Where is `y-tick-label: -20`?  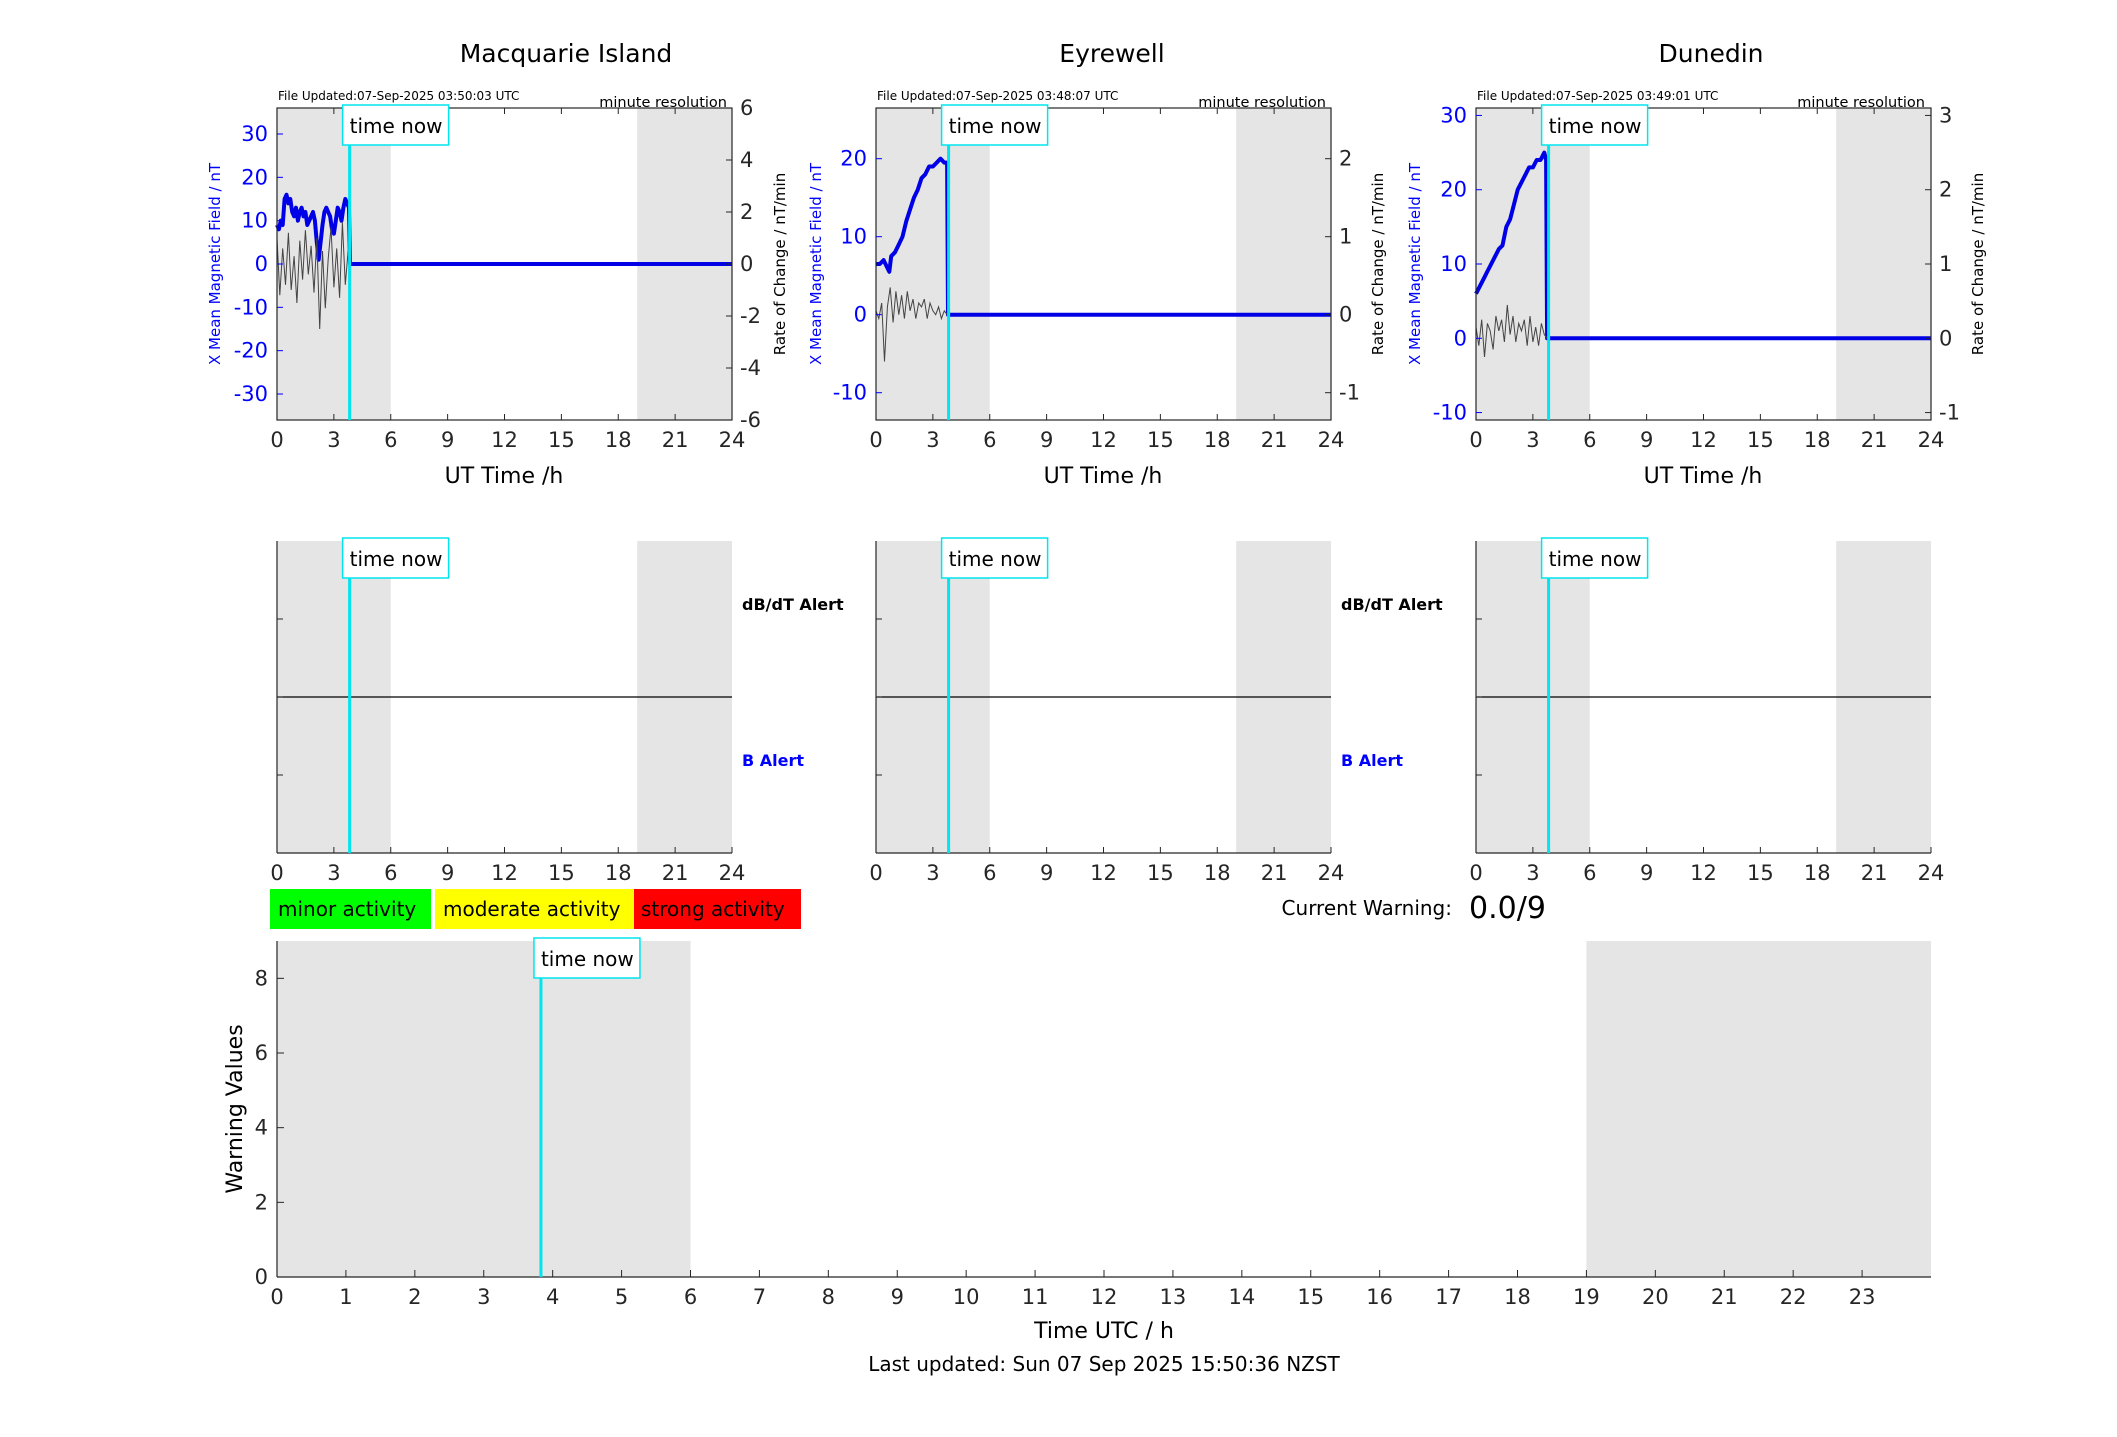
y-tick-label: -20 is located at coordinates (251, 351).